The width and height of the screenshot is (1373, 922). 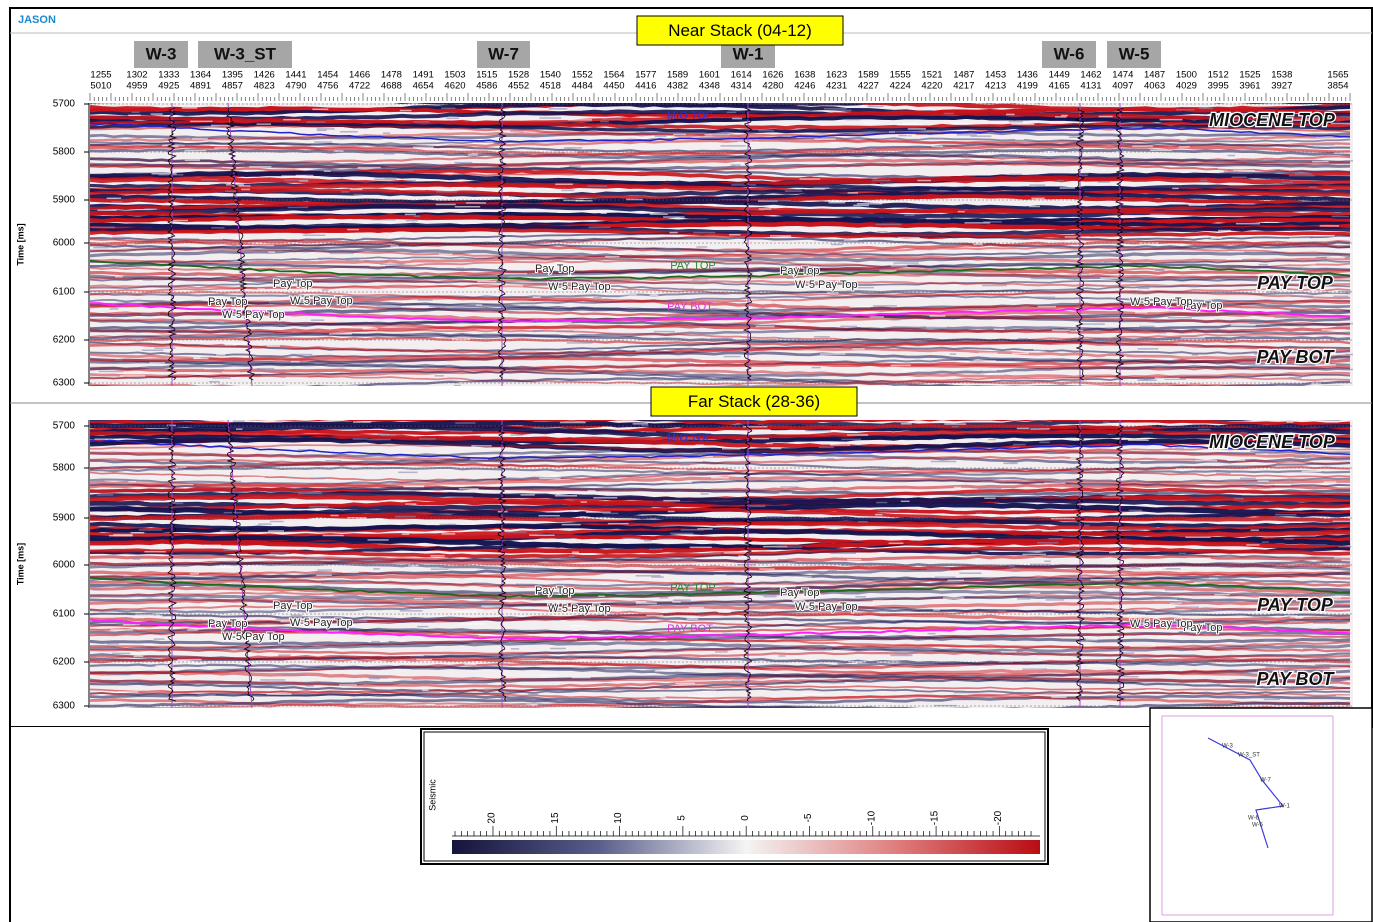 What do you see at coordinates (64, 104) in the screenshot?
I see `time-tick-label: 5700` at bounding box center [64, 104].